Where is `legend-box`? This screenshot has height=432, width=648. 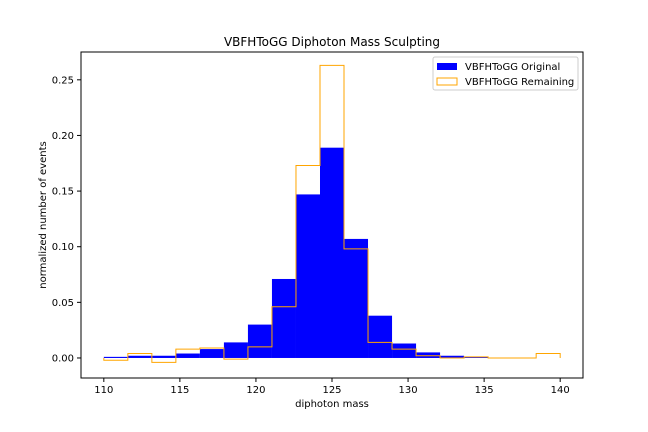
legend-box is located at coordinates (505, 73).